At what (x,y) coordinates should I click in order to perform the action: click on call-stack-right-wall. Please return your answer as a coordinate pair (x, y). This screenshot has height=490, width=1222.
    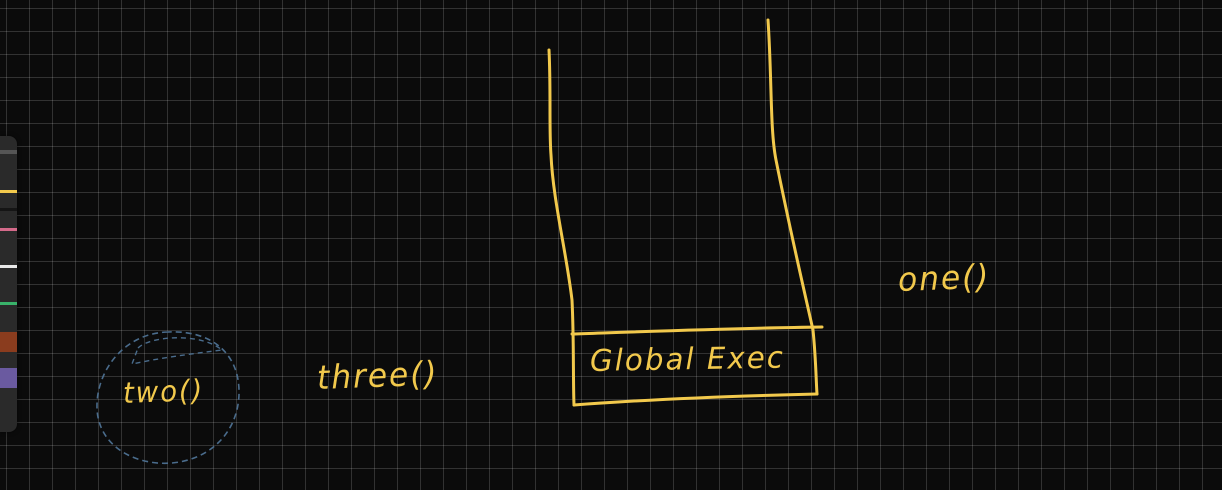
    Looking at the image, I should click on (792, 207).